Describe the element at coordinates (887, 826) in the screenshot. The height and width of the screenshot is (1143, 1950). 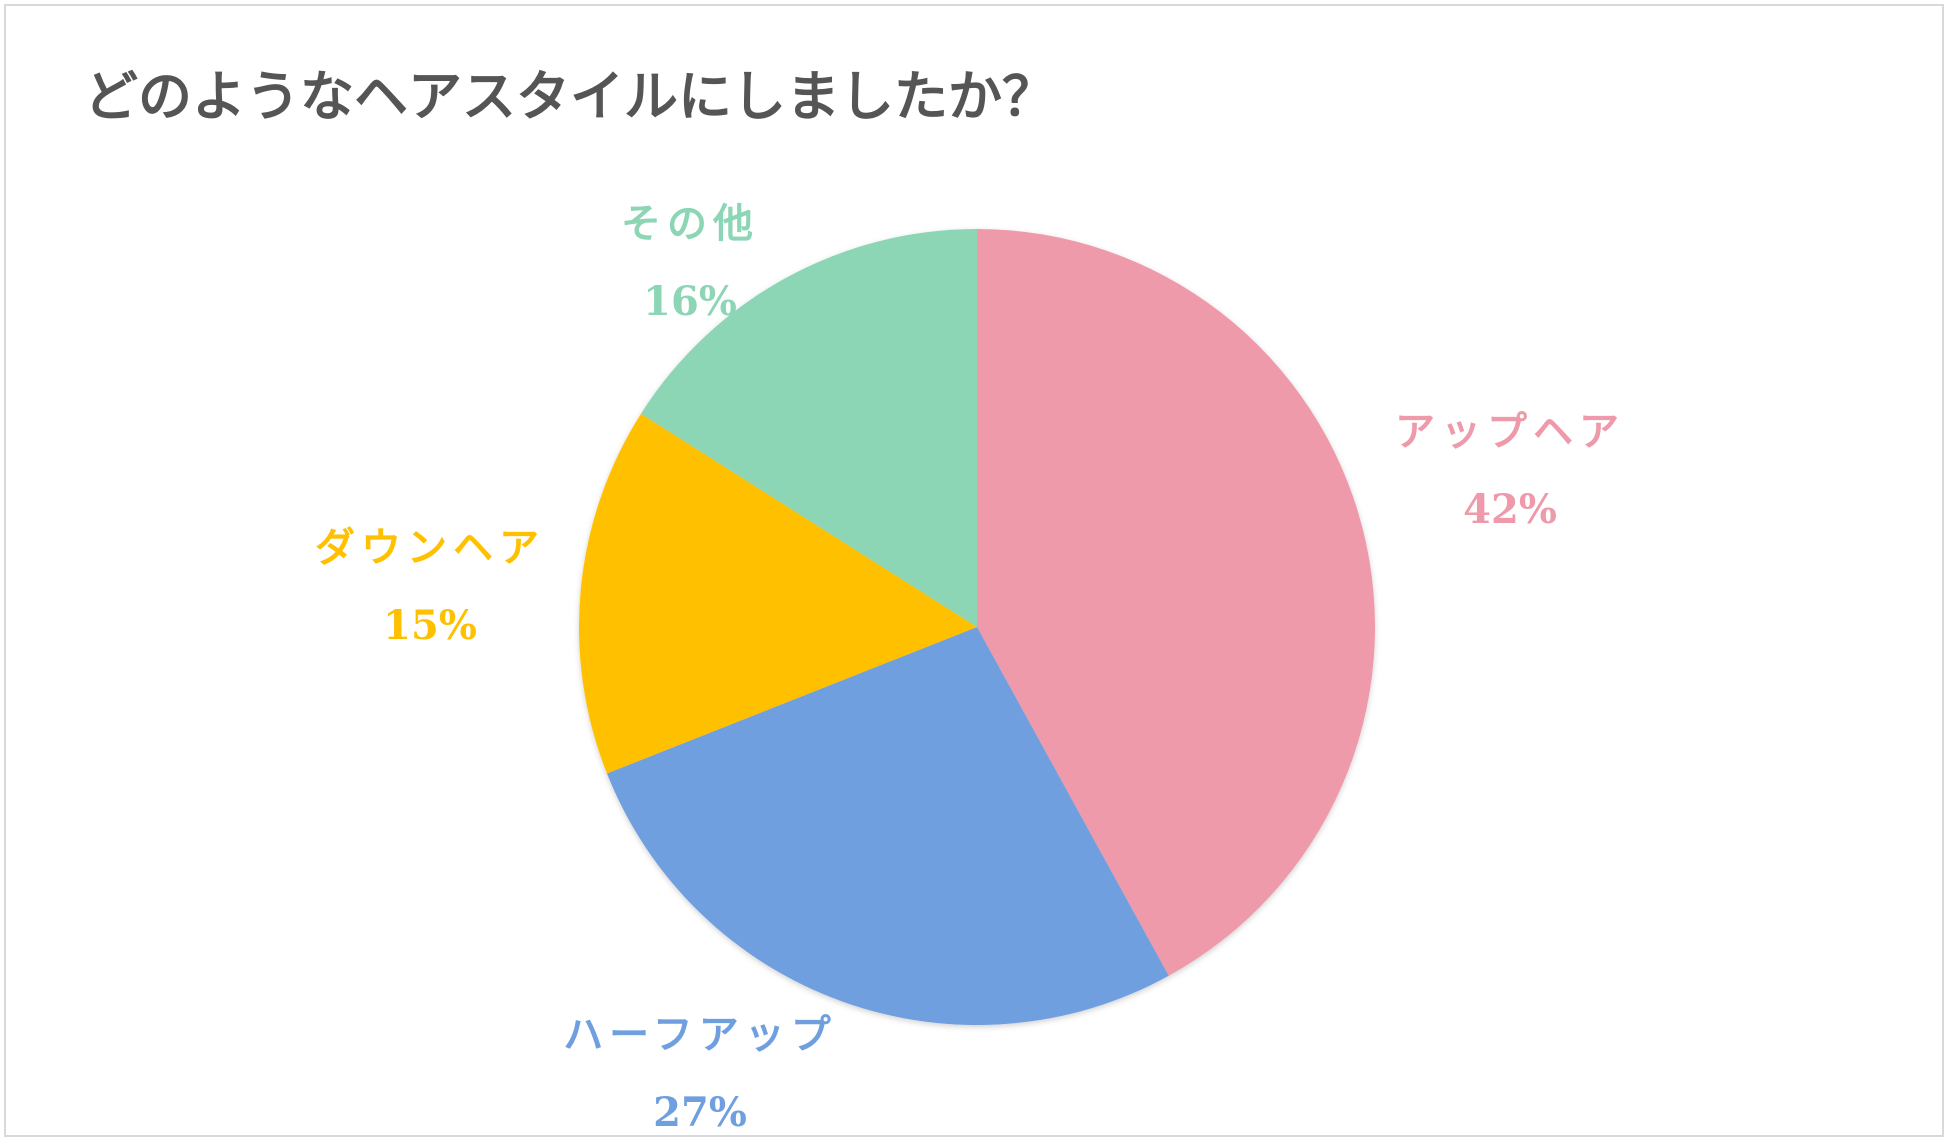
I see `pie-slice-half-up` at that location.